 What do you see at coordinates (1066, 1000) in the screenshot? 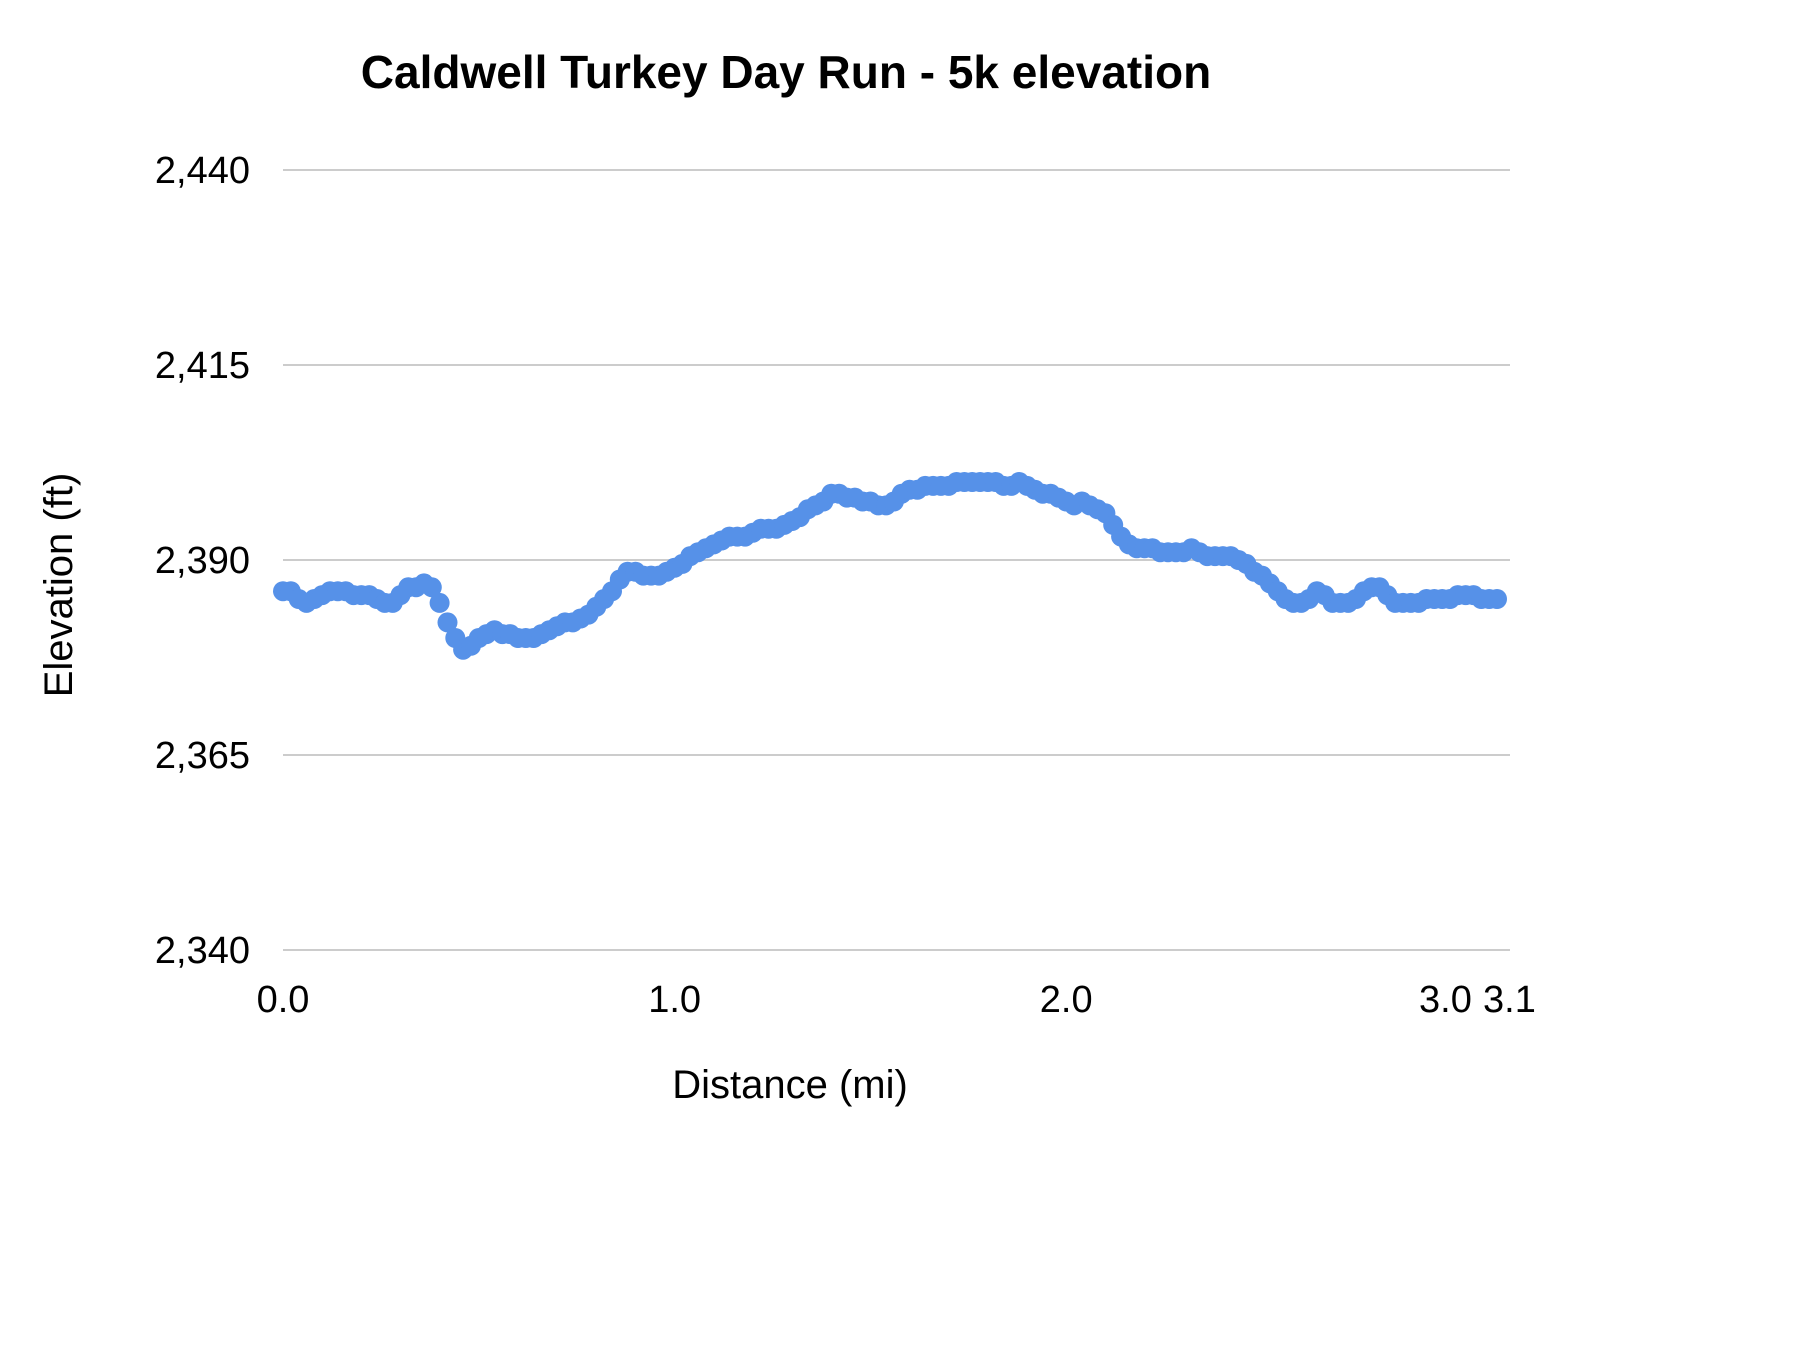
I see `x-tick-label: 2.0` at bounding box center [1066, 1000].